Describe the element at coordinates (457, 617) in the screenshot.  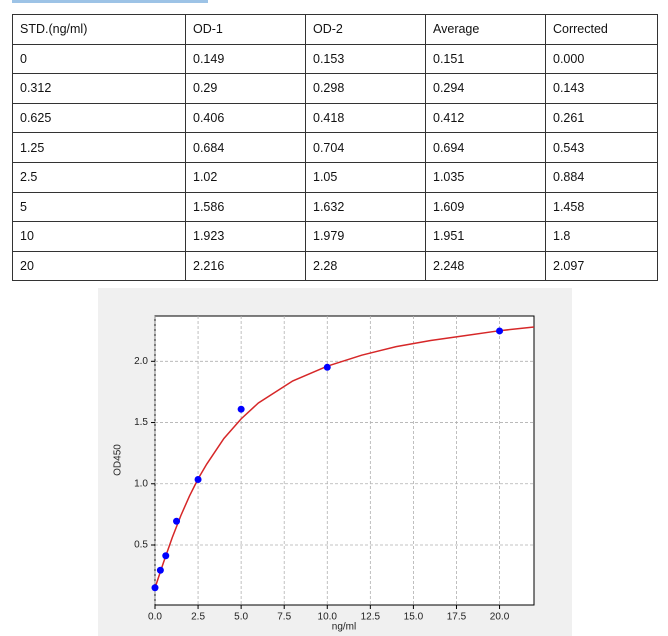
I see `x-tick-label: 17.5` at that location.